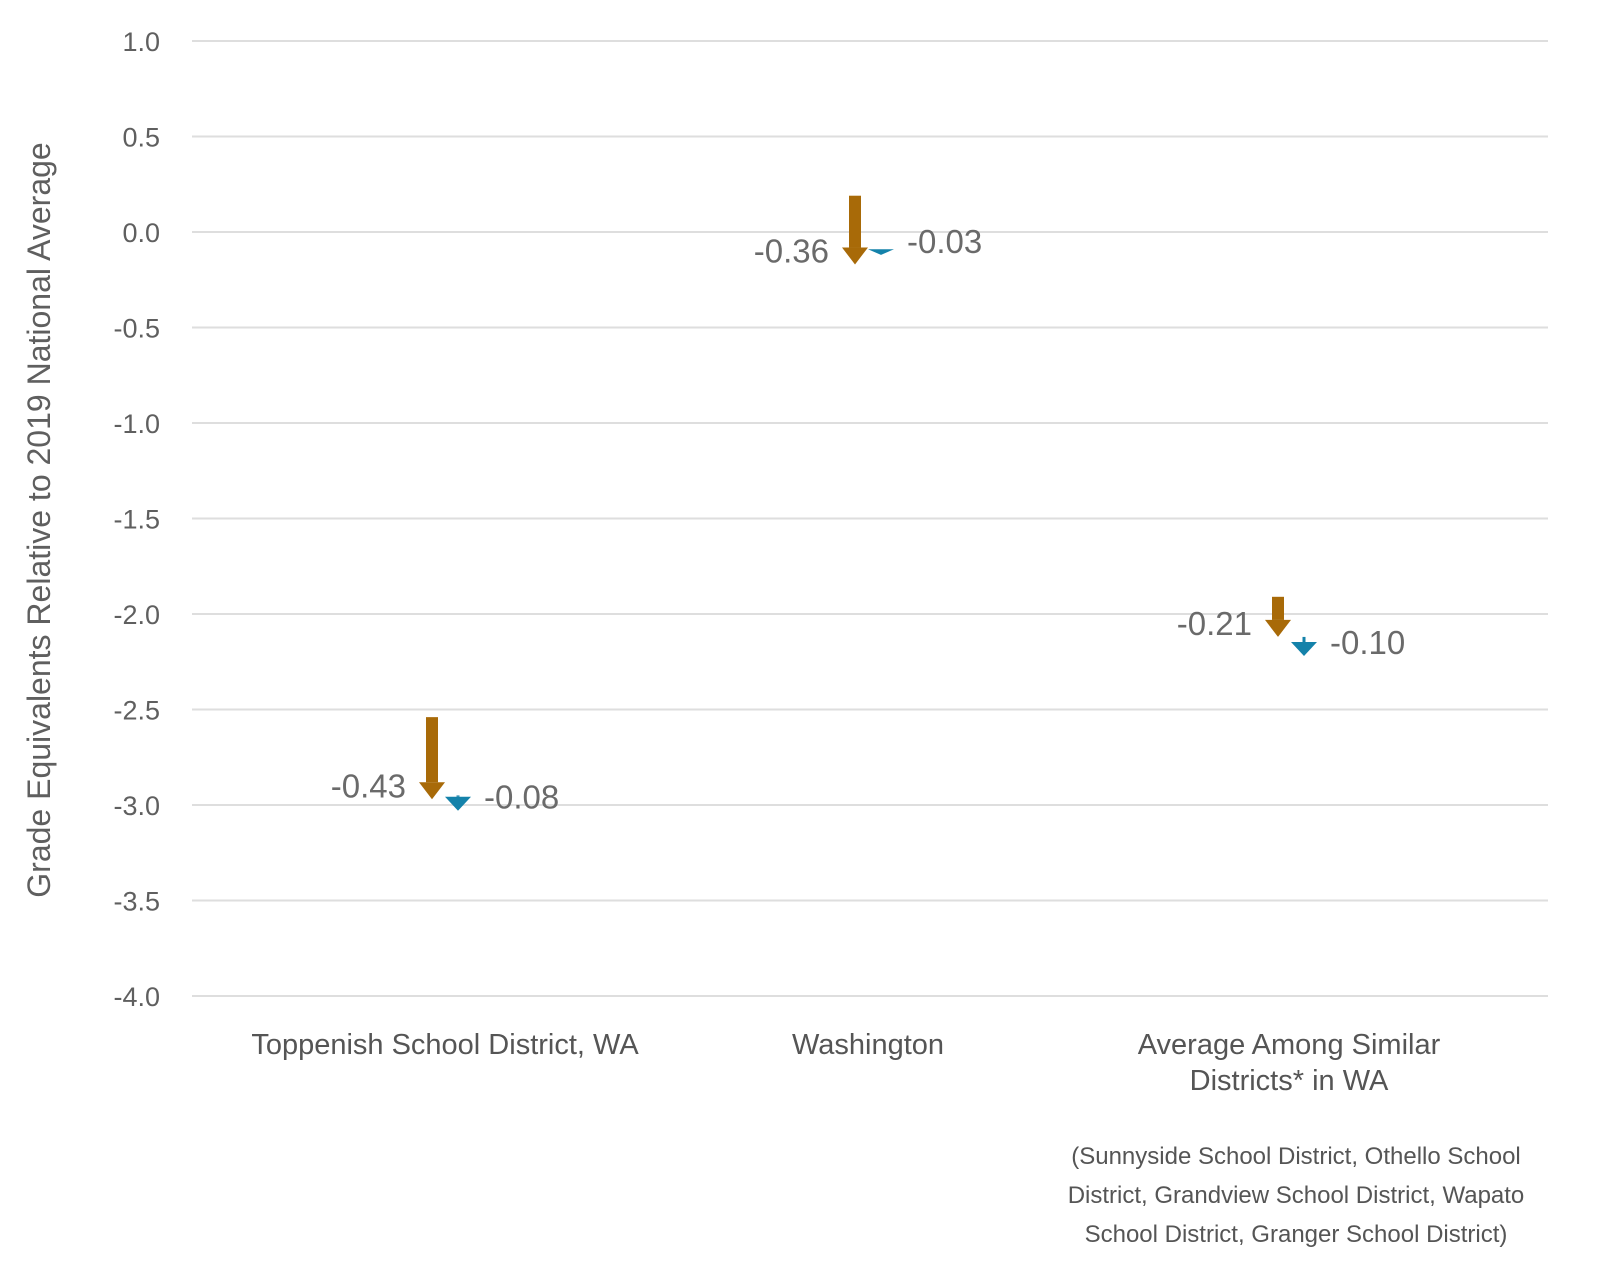 This screenshot has height=1271, width=1603. What do you see at coordinates (868, 1045) in the screenshot?
I see `category-label: Washington` at bounding box center [868, 1045].